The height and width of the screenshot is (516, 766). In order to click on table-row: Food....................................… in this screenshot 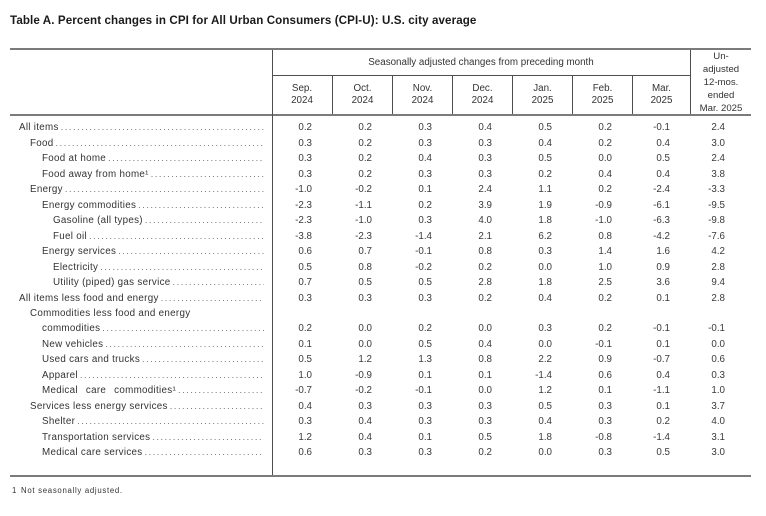, I will do `click(380, 144)`.